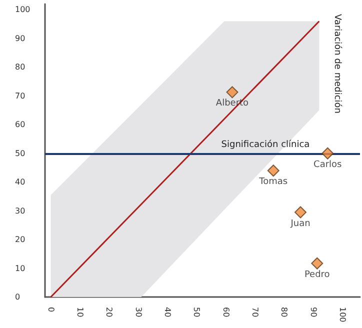 This screenshot has width=362, height=328. I want to click on y-tick-label: 50, so click(20, 153).